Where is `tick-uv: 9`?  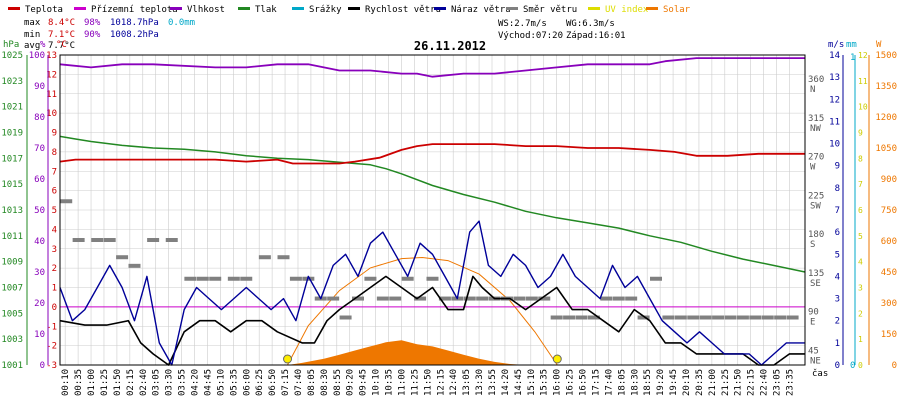 tick-uv: 9 is located at coordinates (860, 133).